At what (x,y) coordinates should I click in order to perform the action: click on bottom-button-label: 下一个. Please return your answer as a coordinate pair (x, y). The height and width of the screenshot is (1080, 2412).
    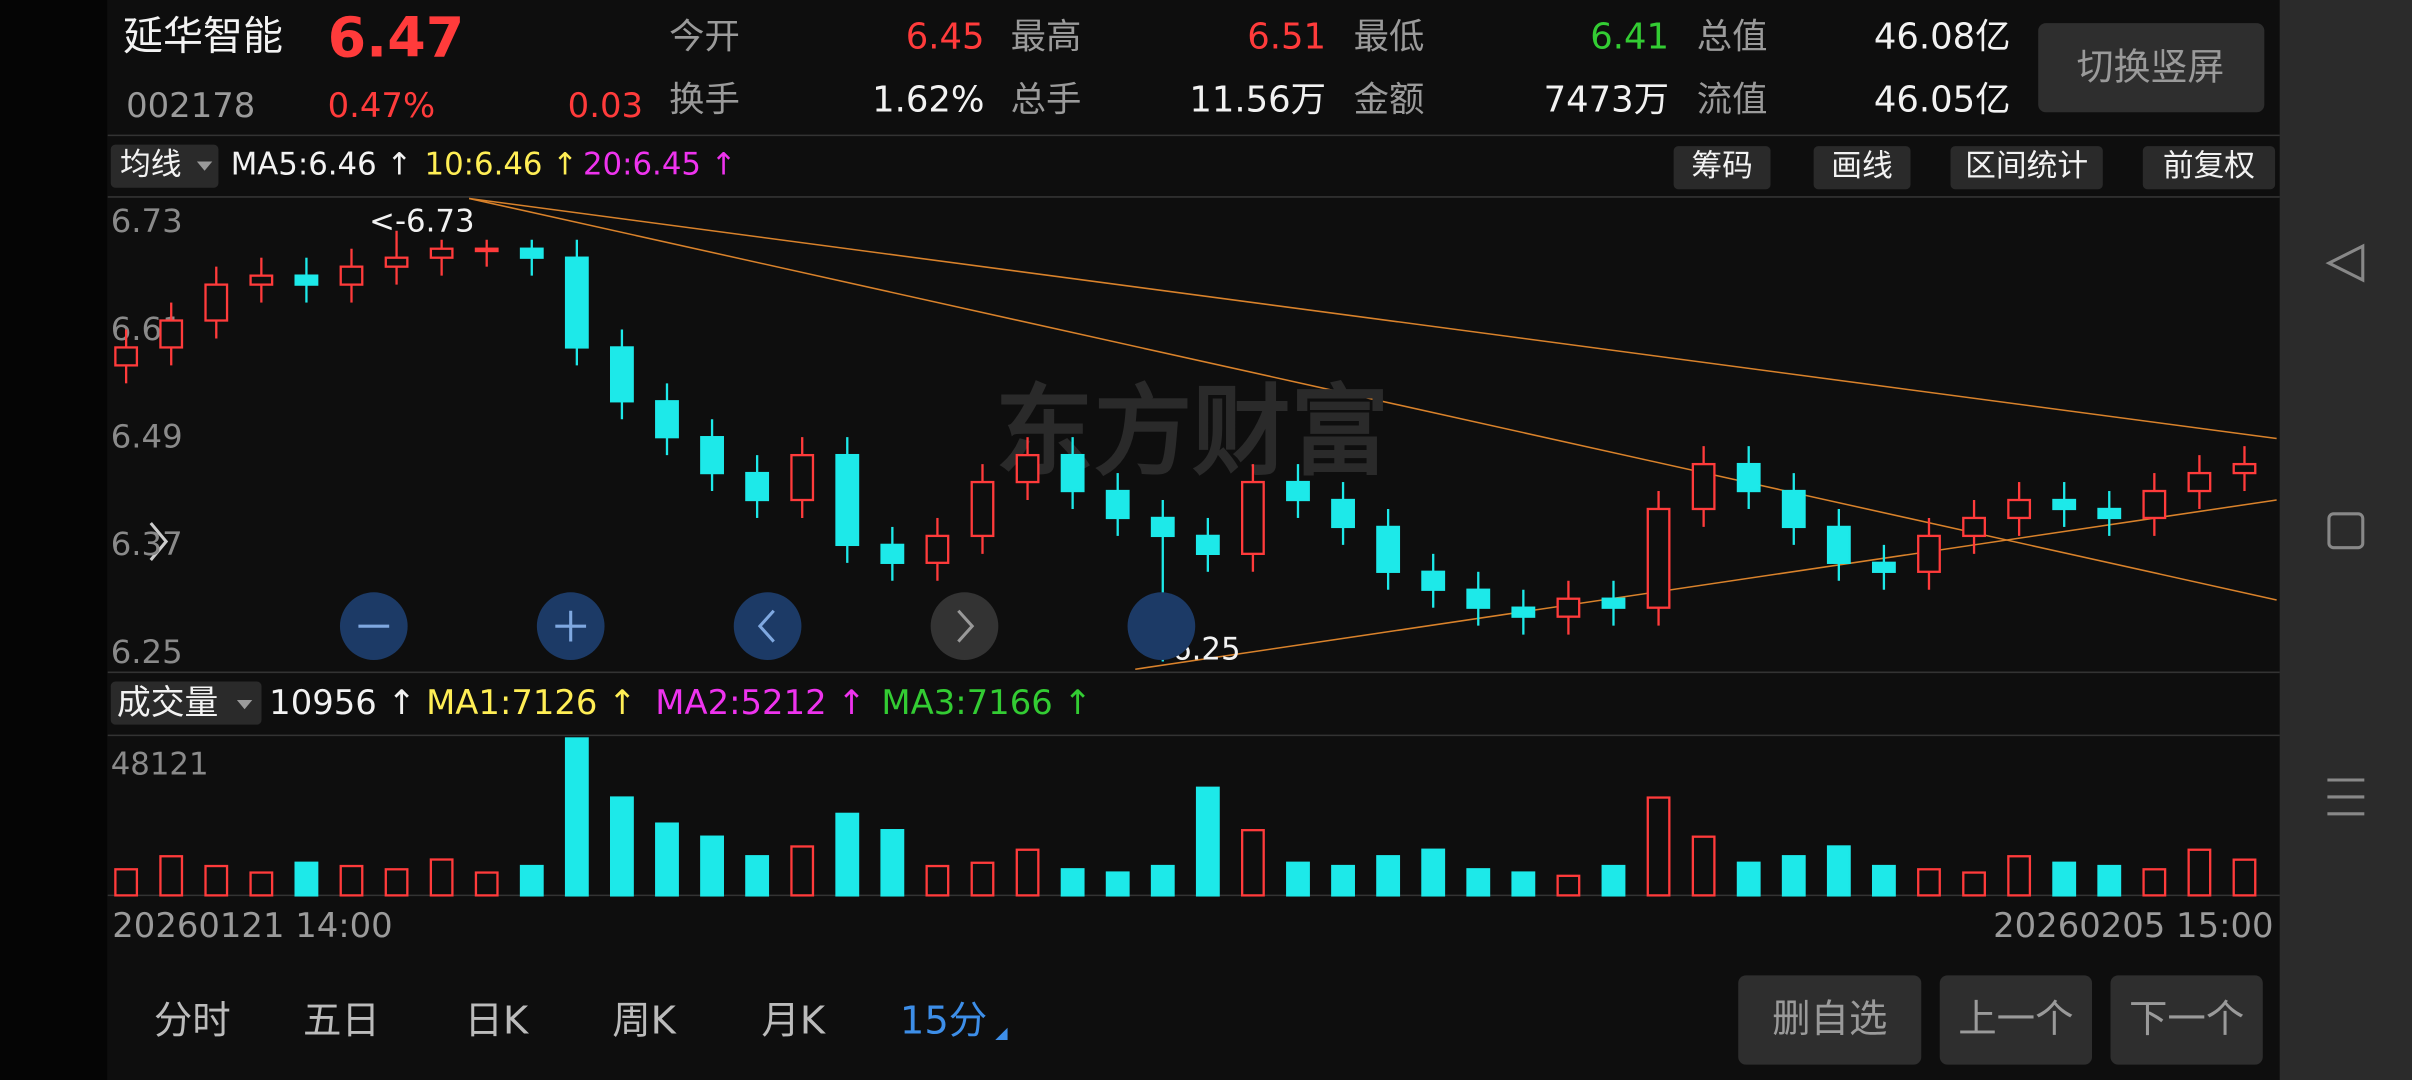
    Looking at the image, I should click on (2186, 1019).